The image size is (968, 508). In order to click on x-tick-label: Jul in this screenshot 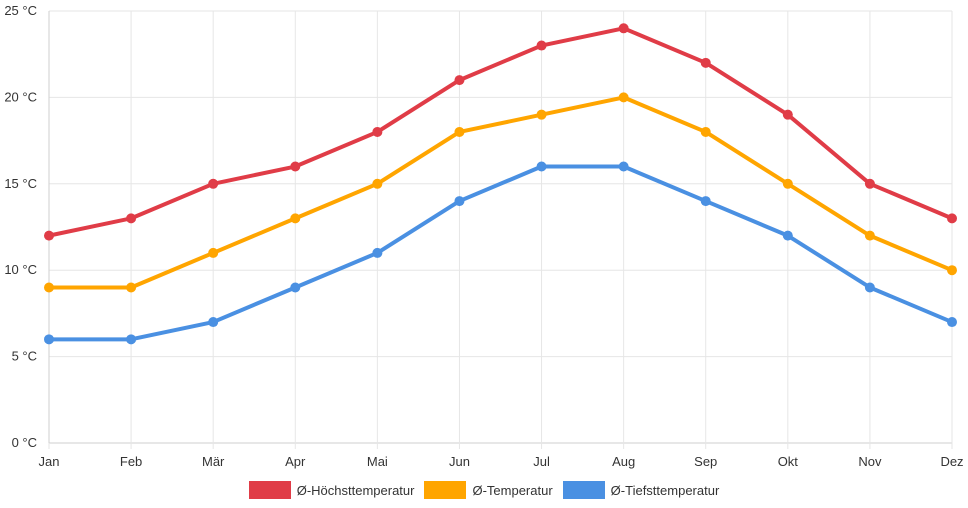, I will do `click(541, 461)`.